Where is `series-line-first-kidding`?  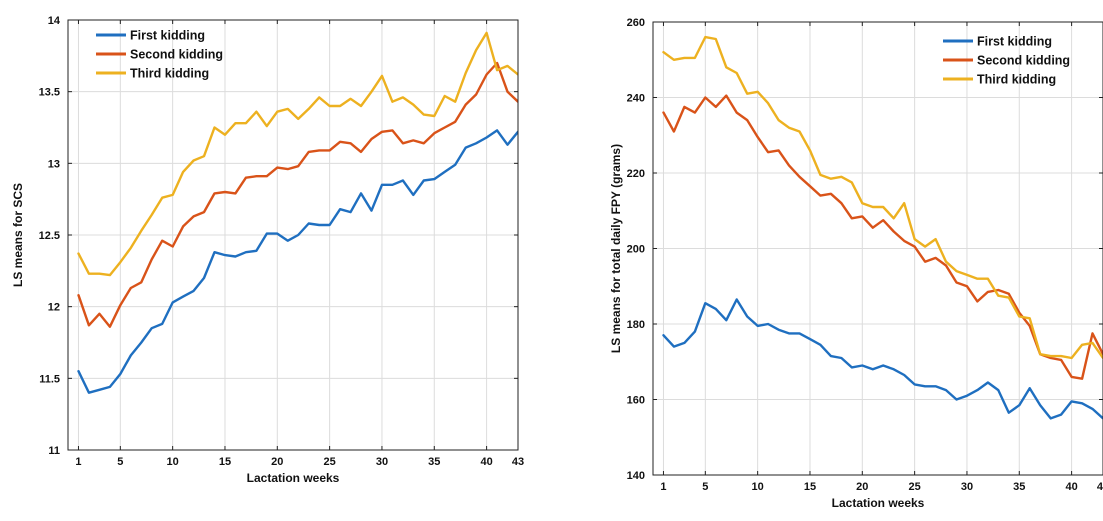
series-line-first-kidding is located at coordinates (883, 359).